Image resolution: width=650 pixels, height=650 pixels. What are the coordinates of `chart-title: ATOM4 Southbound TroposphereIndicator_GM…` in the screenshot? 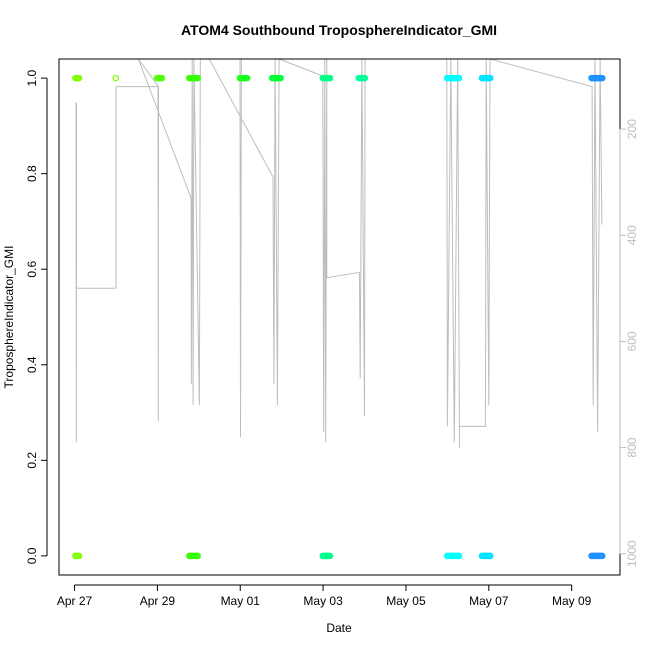 It's located at (339, 30).